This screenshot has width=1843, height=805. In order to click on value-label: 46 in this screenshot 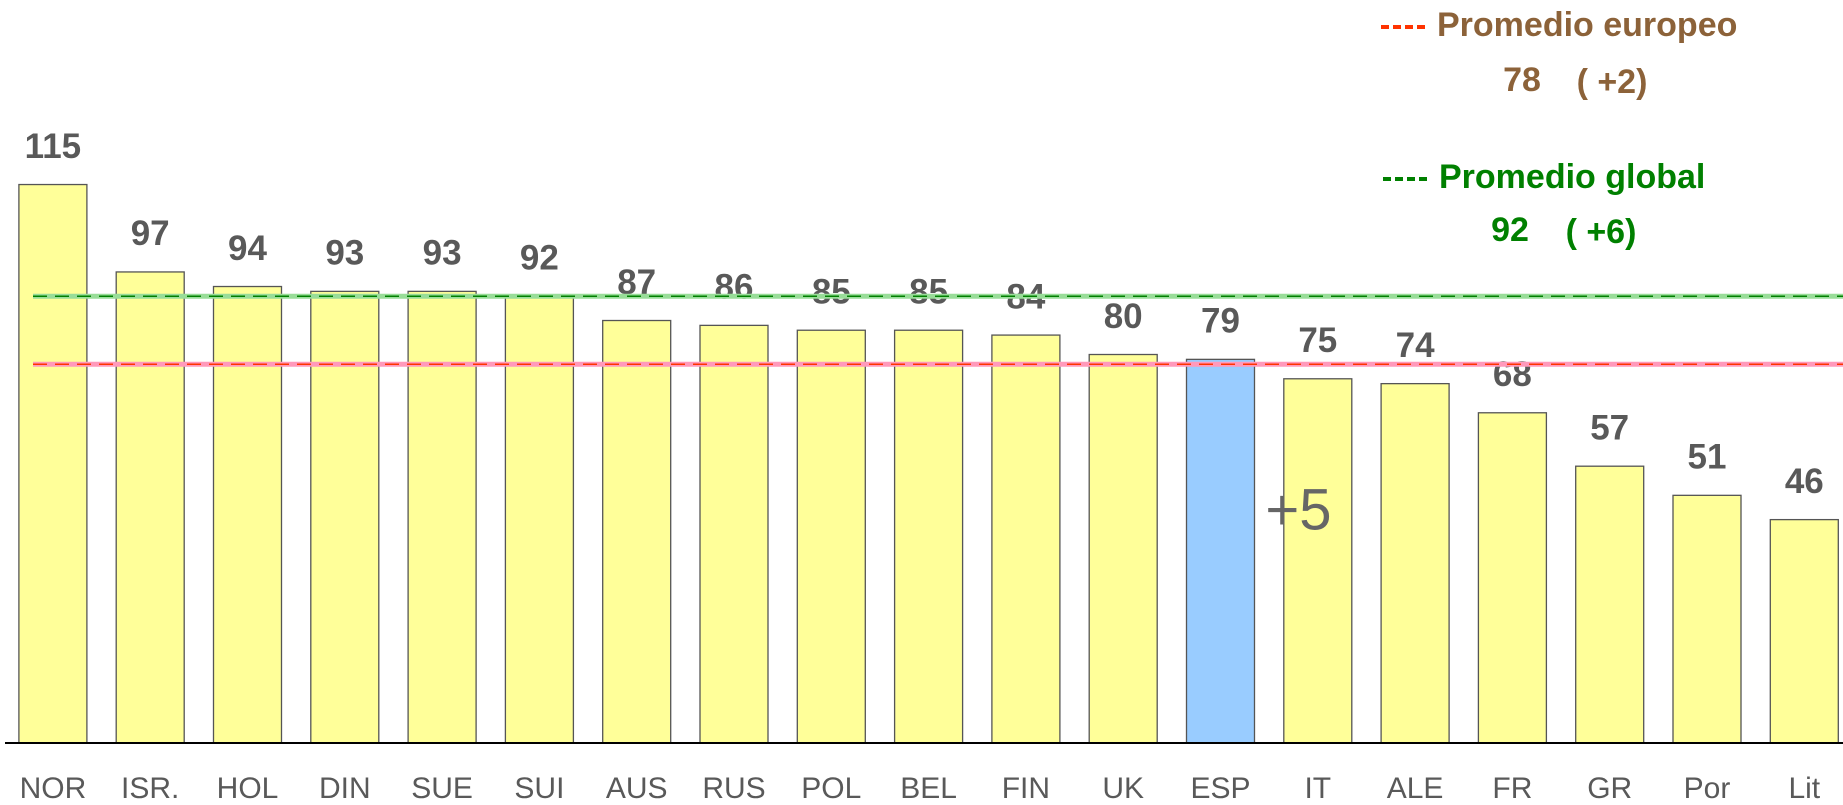, I will do `click(1804, 481)`.